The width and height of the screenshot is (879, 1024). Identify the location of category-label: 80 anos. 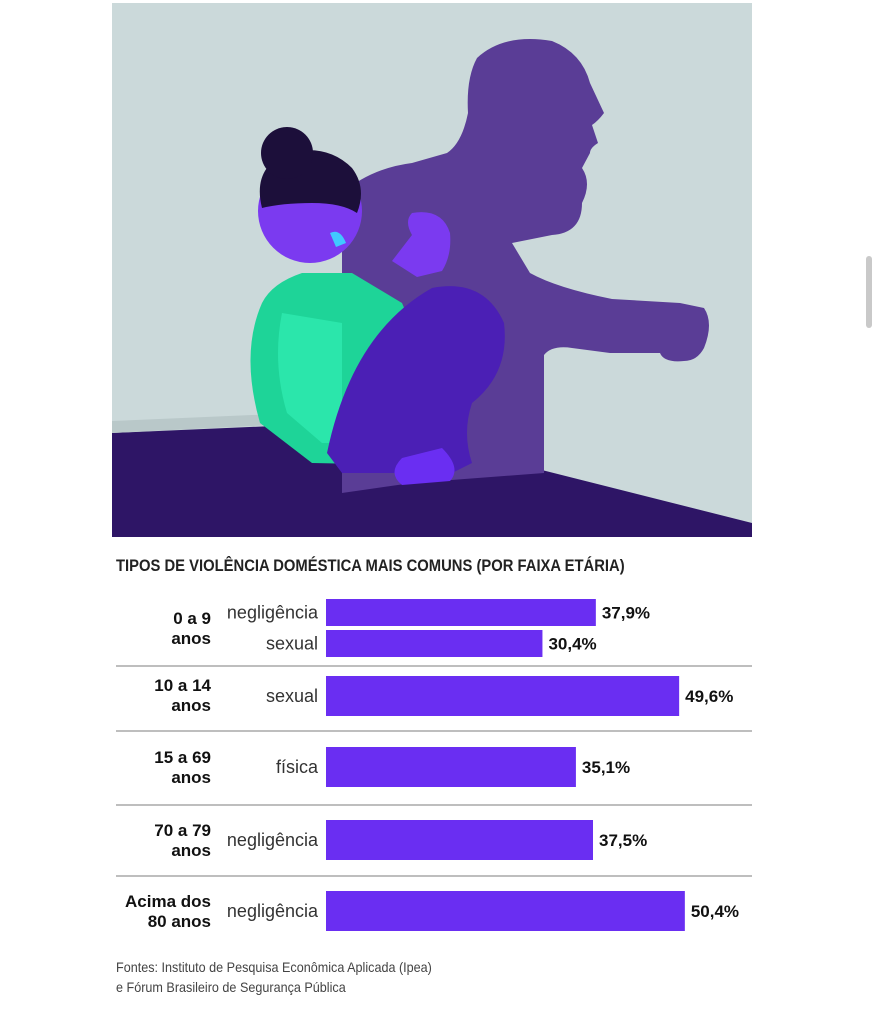
(179, 921).